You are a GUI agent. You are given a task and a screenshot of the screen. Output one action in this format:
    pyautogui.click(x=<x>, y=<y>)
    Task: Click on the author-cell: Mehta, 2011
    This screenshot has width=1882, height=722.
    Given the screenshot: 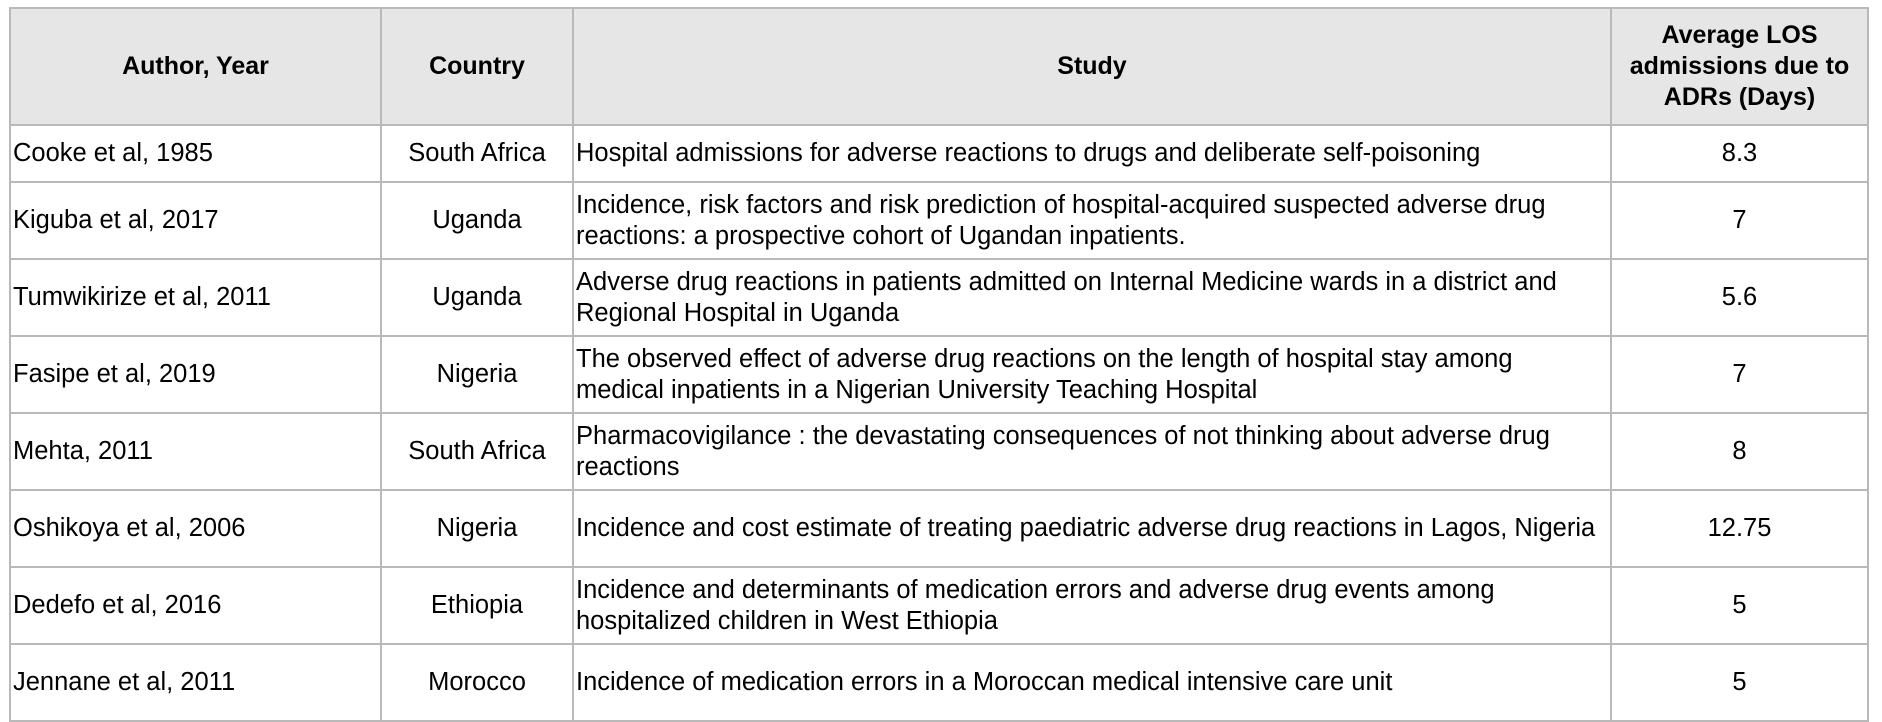 What is the action you would take?
    pyautogui.click(x=195, y=451)
    